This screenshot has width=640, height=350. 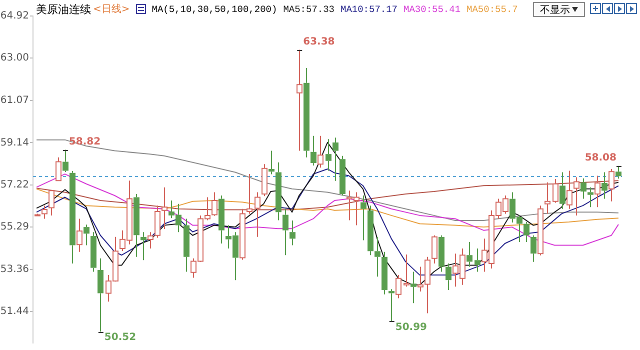 I want to click on text: MA(5,10,30,50,100,200), so click(x=215, y=9).